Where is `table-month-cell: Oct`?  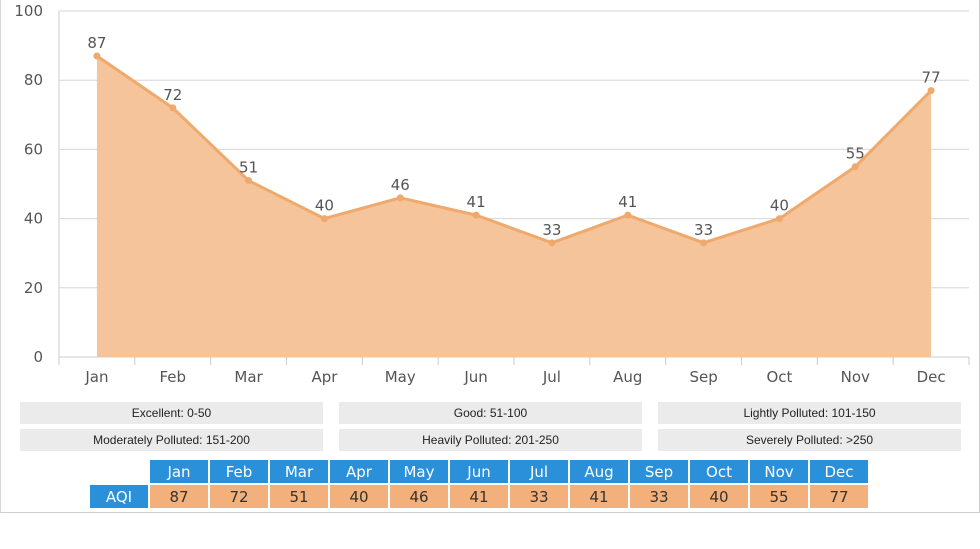 table-month-cell: Oct is located at coordinates (719, 471).